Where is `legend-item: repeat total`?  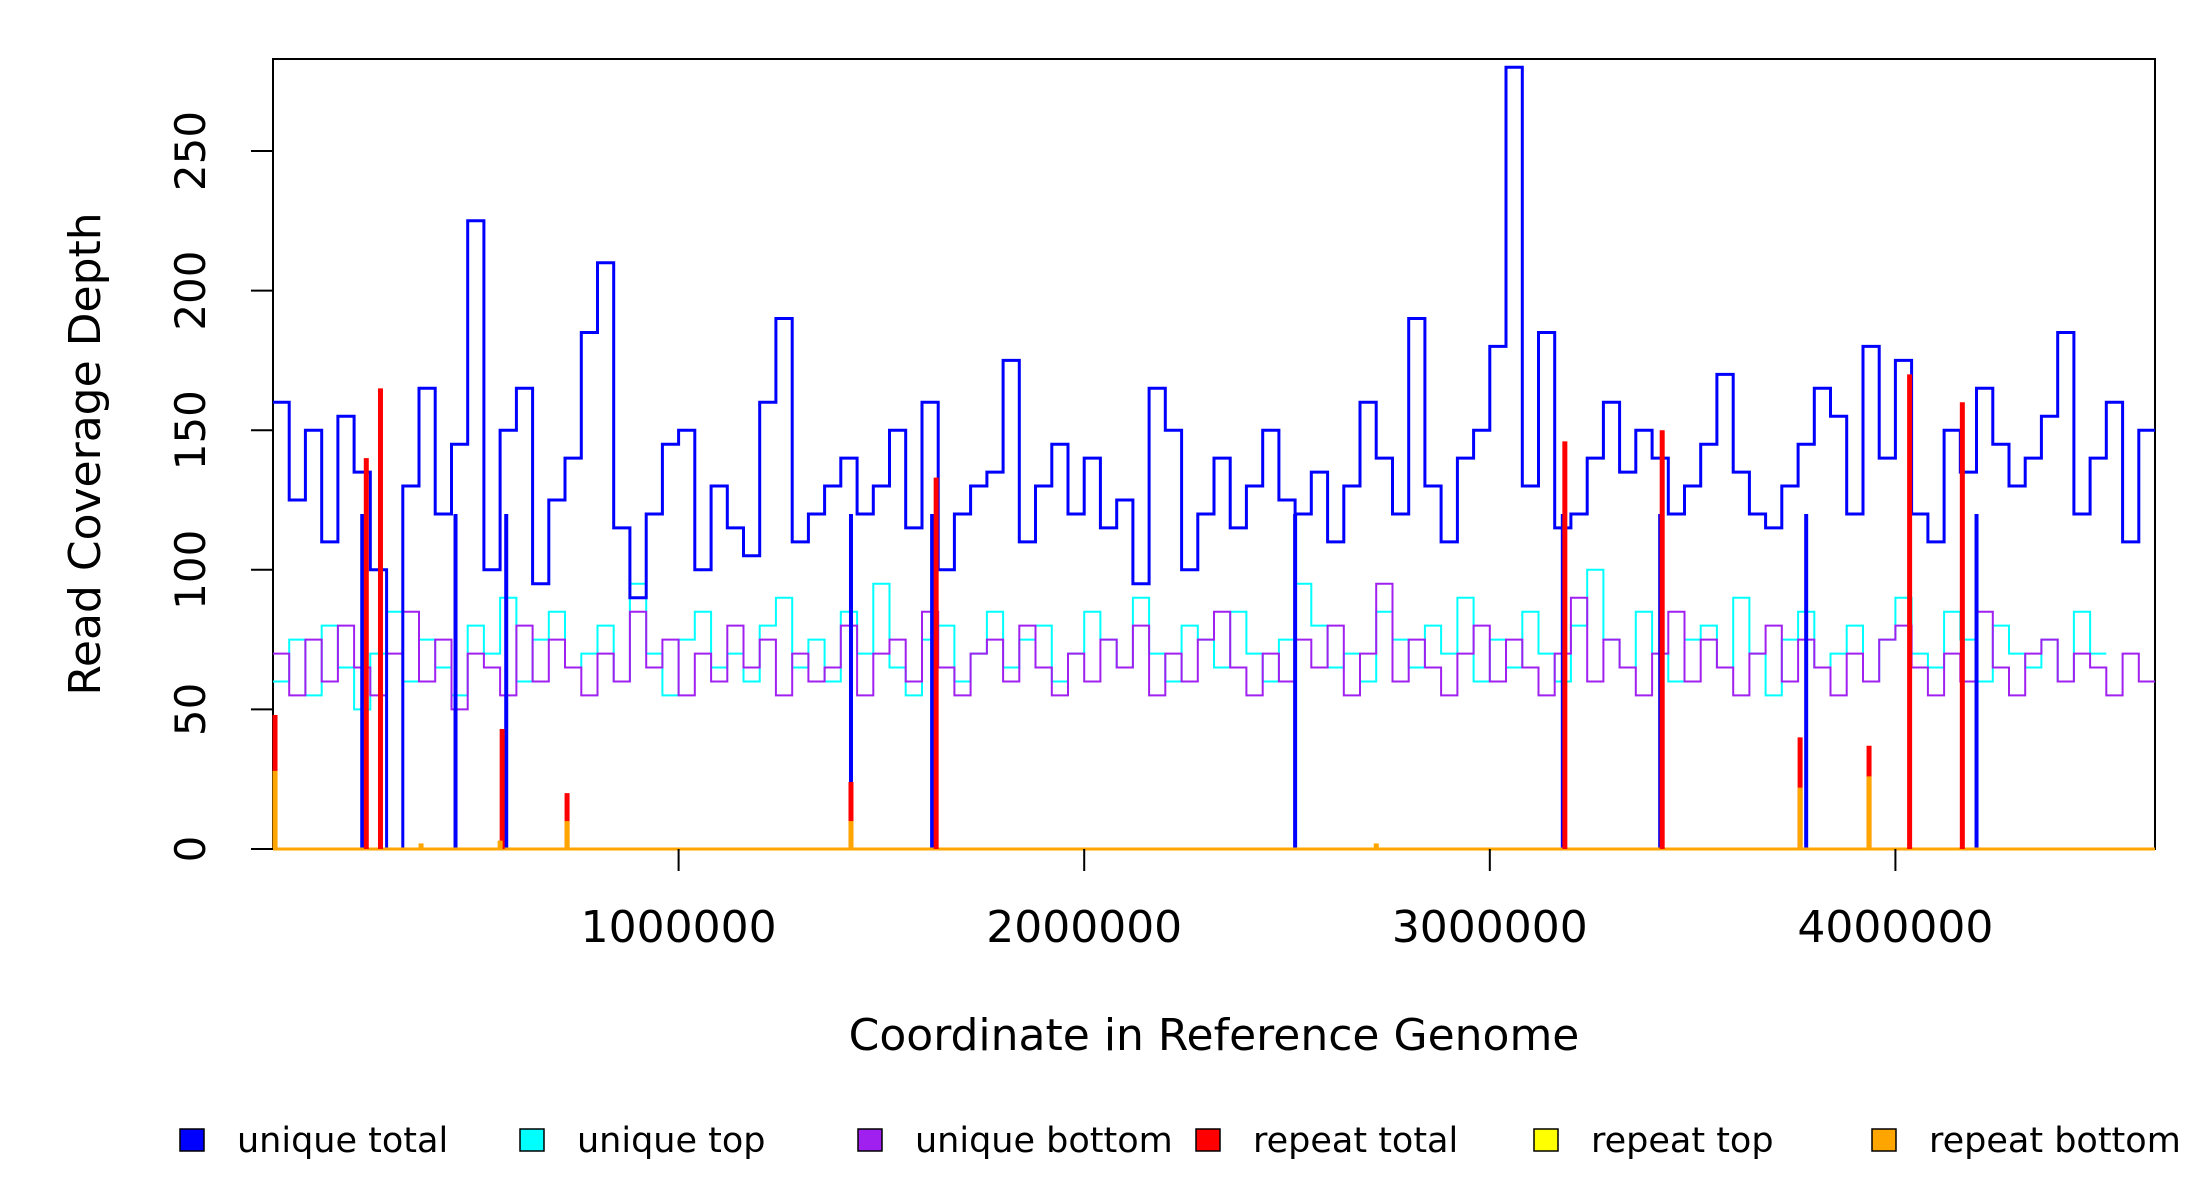 legend-item: repeat total is located at coordinates (1326, 1141).